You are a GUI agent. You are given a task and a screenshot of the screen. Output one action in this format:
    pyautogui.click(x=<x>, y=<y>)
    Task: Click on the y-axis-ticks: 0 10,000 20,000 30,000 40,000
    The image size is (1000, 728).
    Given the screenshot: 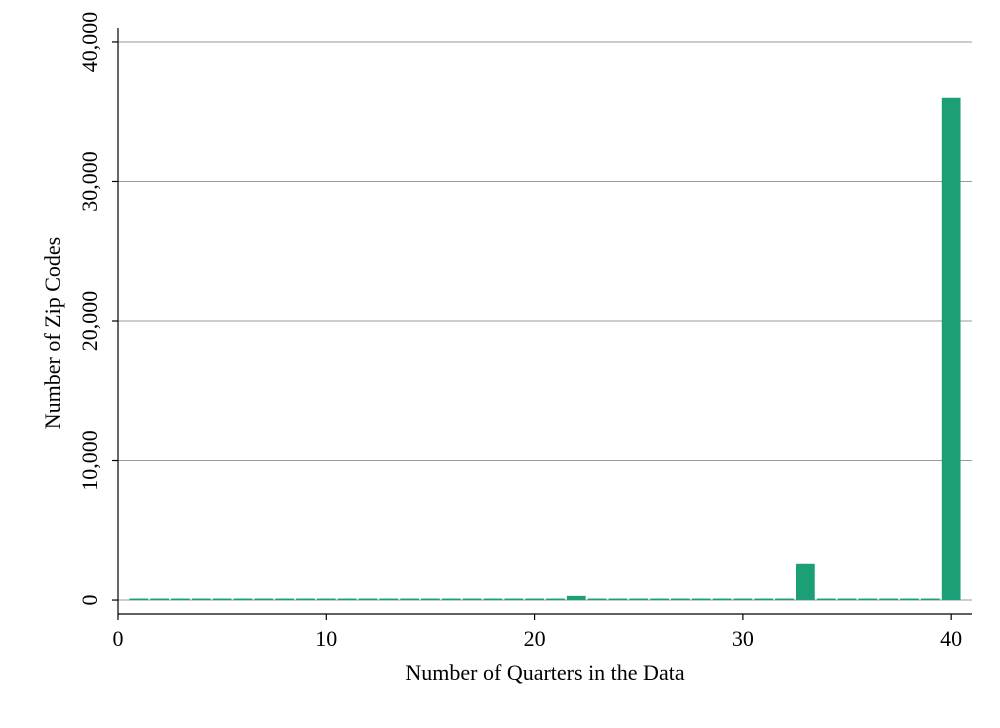 What is the action you would take?
    pyautogui.click(x=97, y=309)
    